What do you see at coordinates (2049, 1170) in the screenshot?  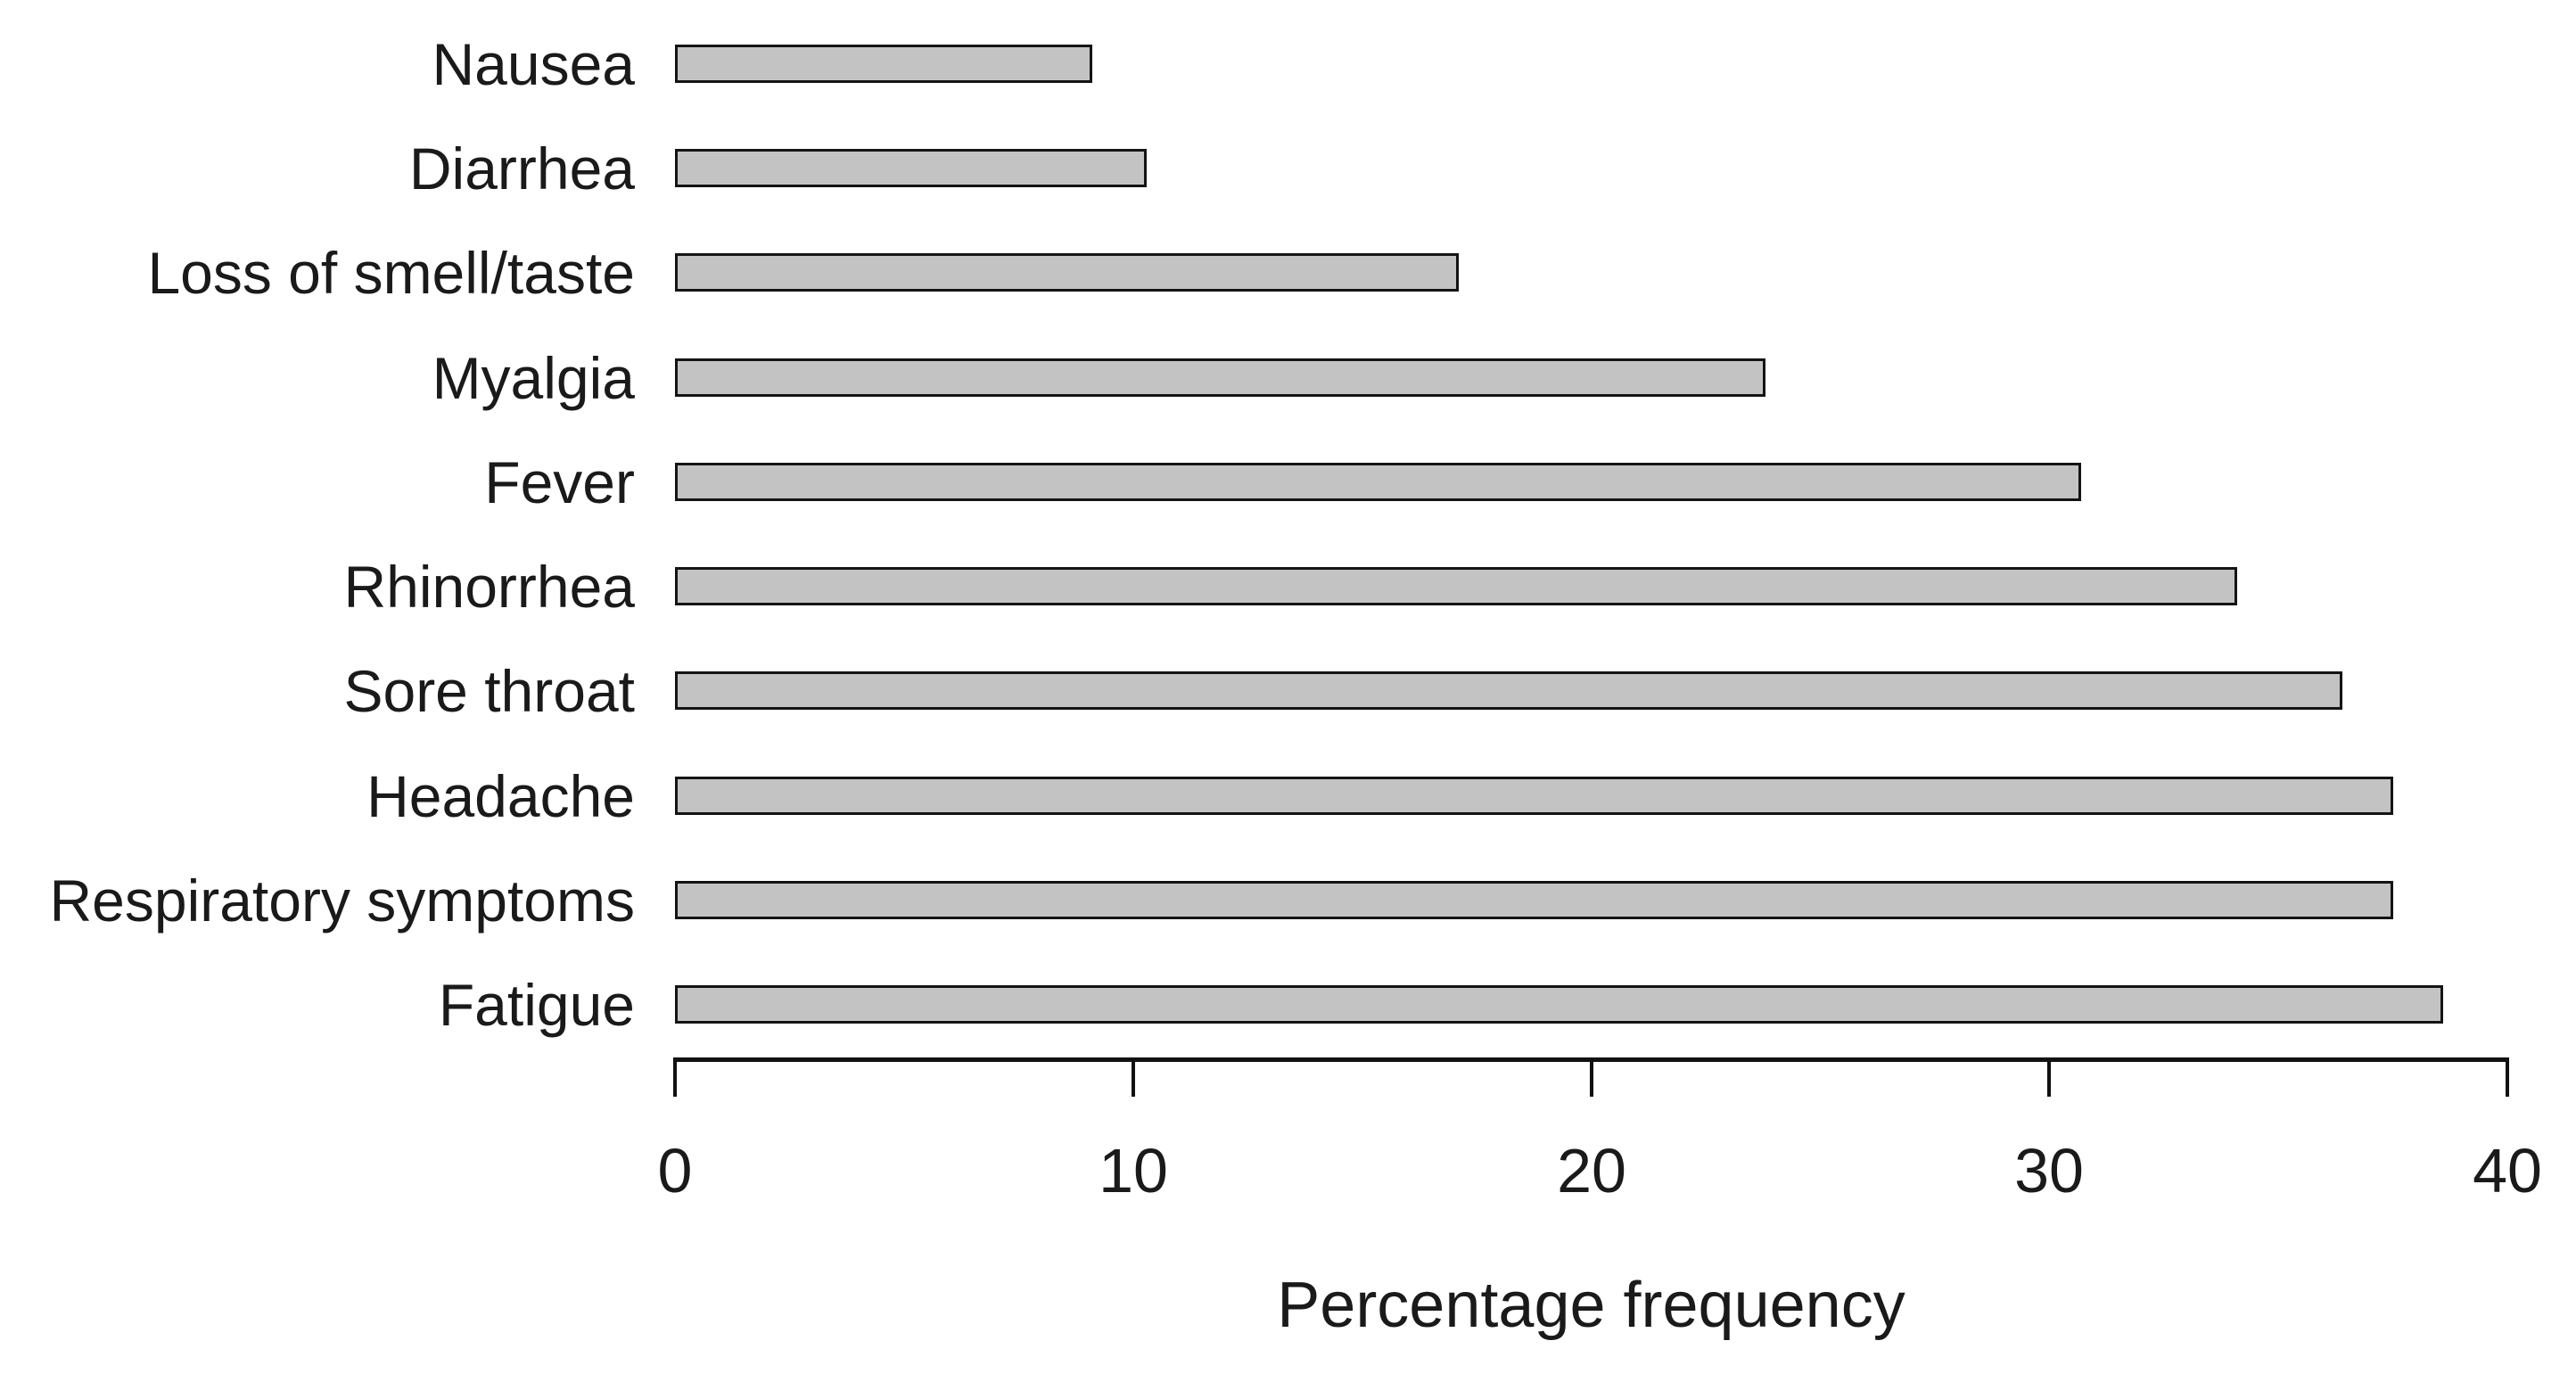 I see `x-axis-tick-label: 30` at bounding box center [2049, 1170].